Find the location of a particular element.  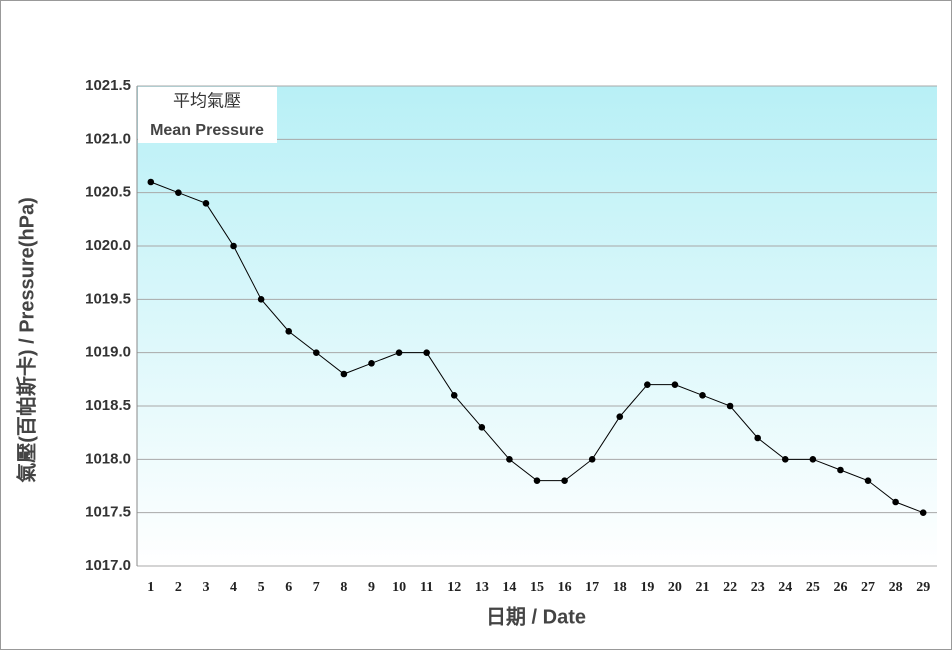

x-tick-label: 13 is located at coordinates (482, 587).